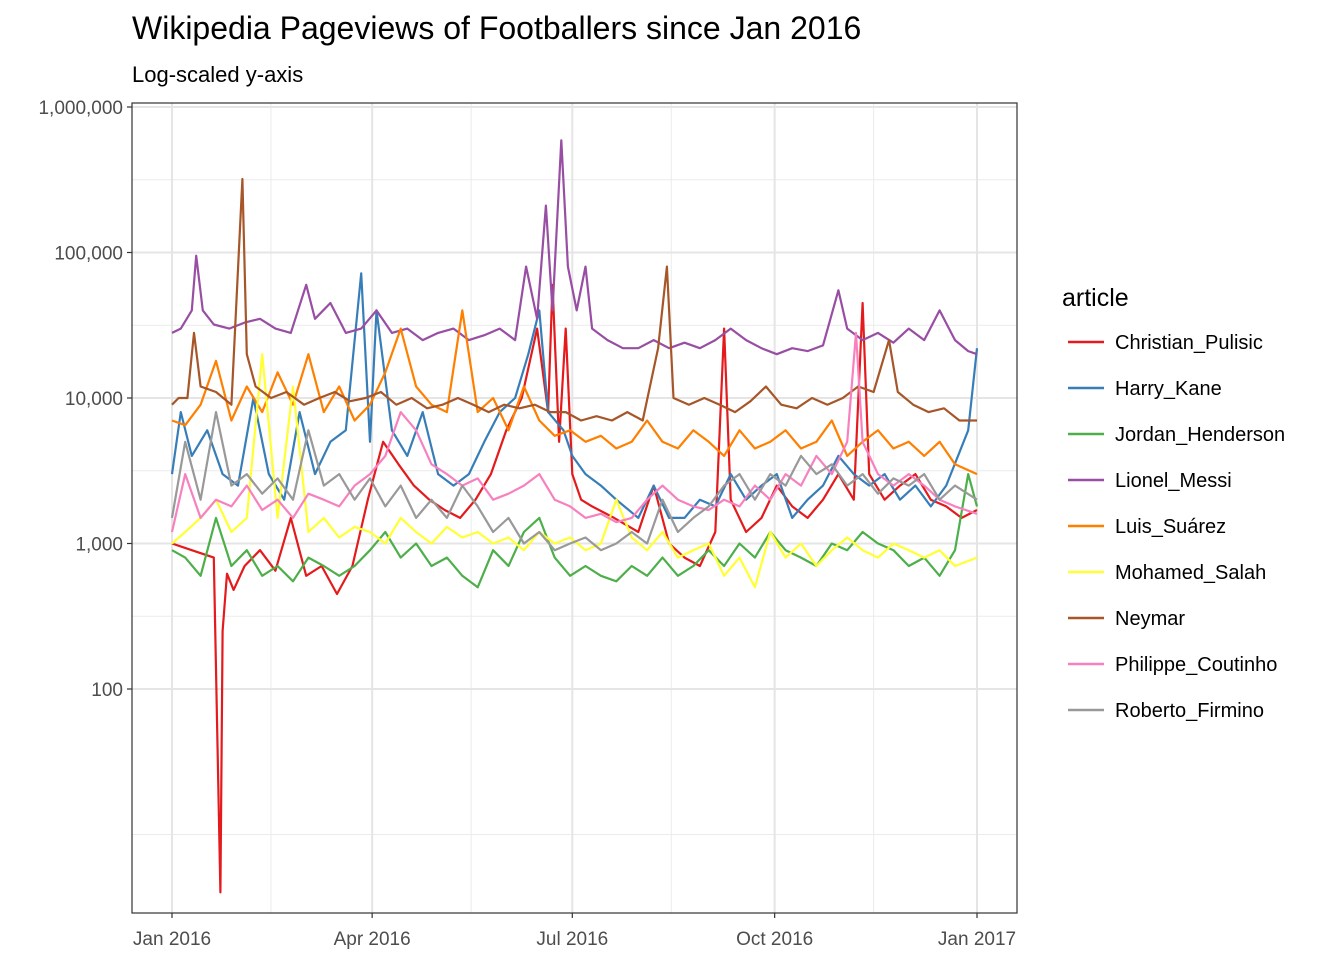 The height and width of the screenshot is (960, 1344). I want to click on series-line-lionel_messi, so click(574, 247).